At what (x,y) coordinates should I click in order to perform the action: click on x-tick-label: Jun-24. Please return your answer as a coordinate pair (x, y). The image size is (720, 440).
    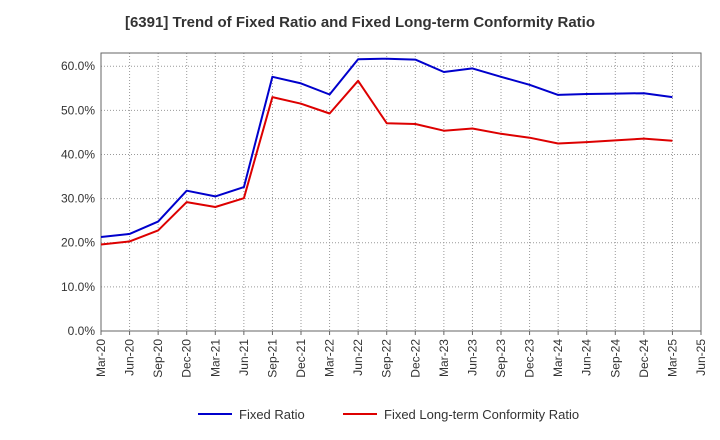
    Looking at the image, I should click on (587, 357).